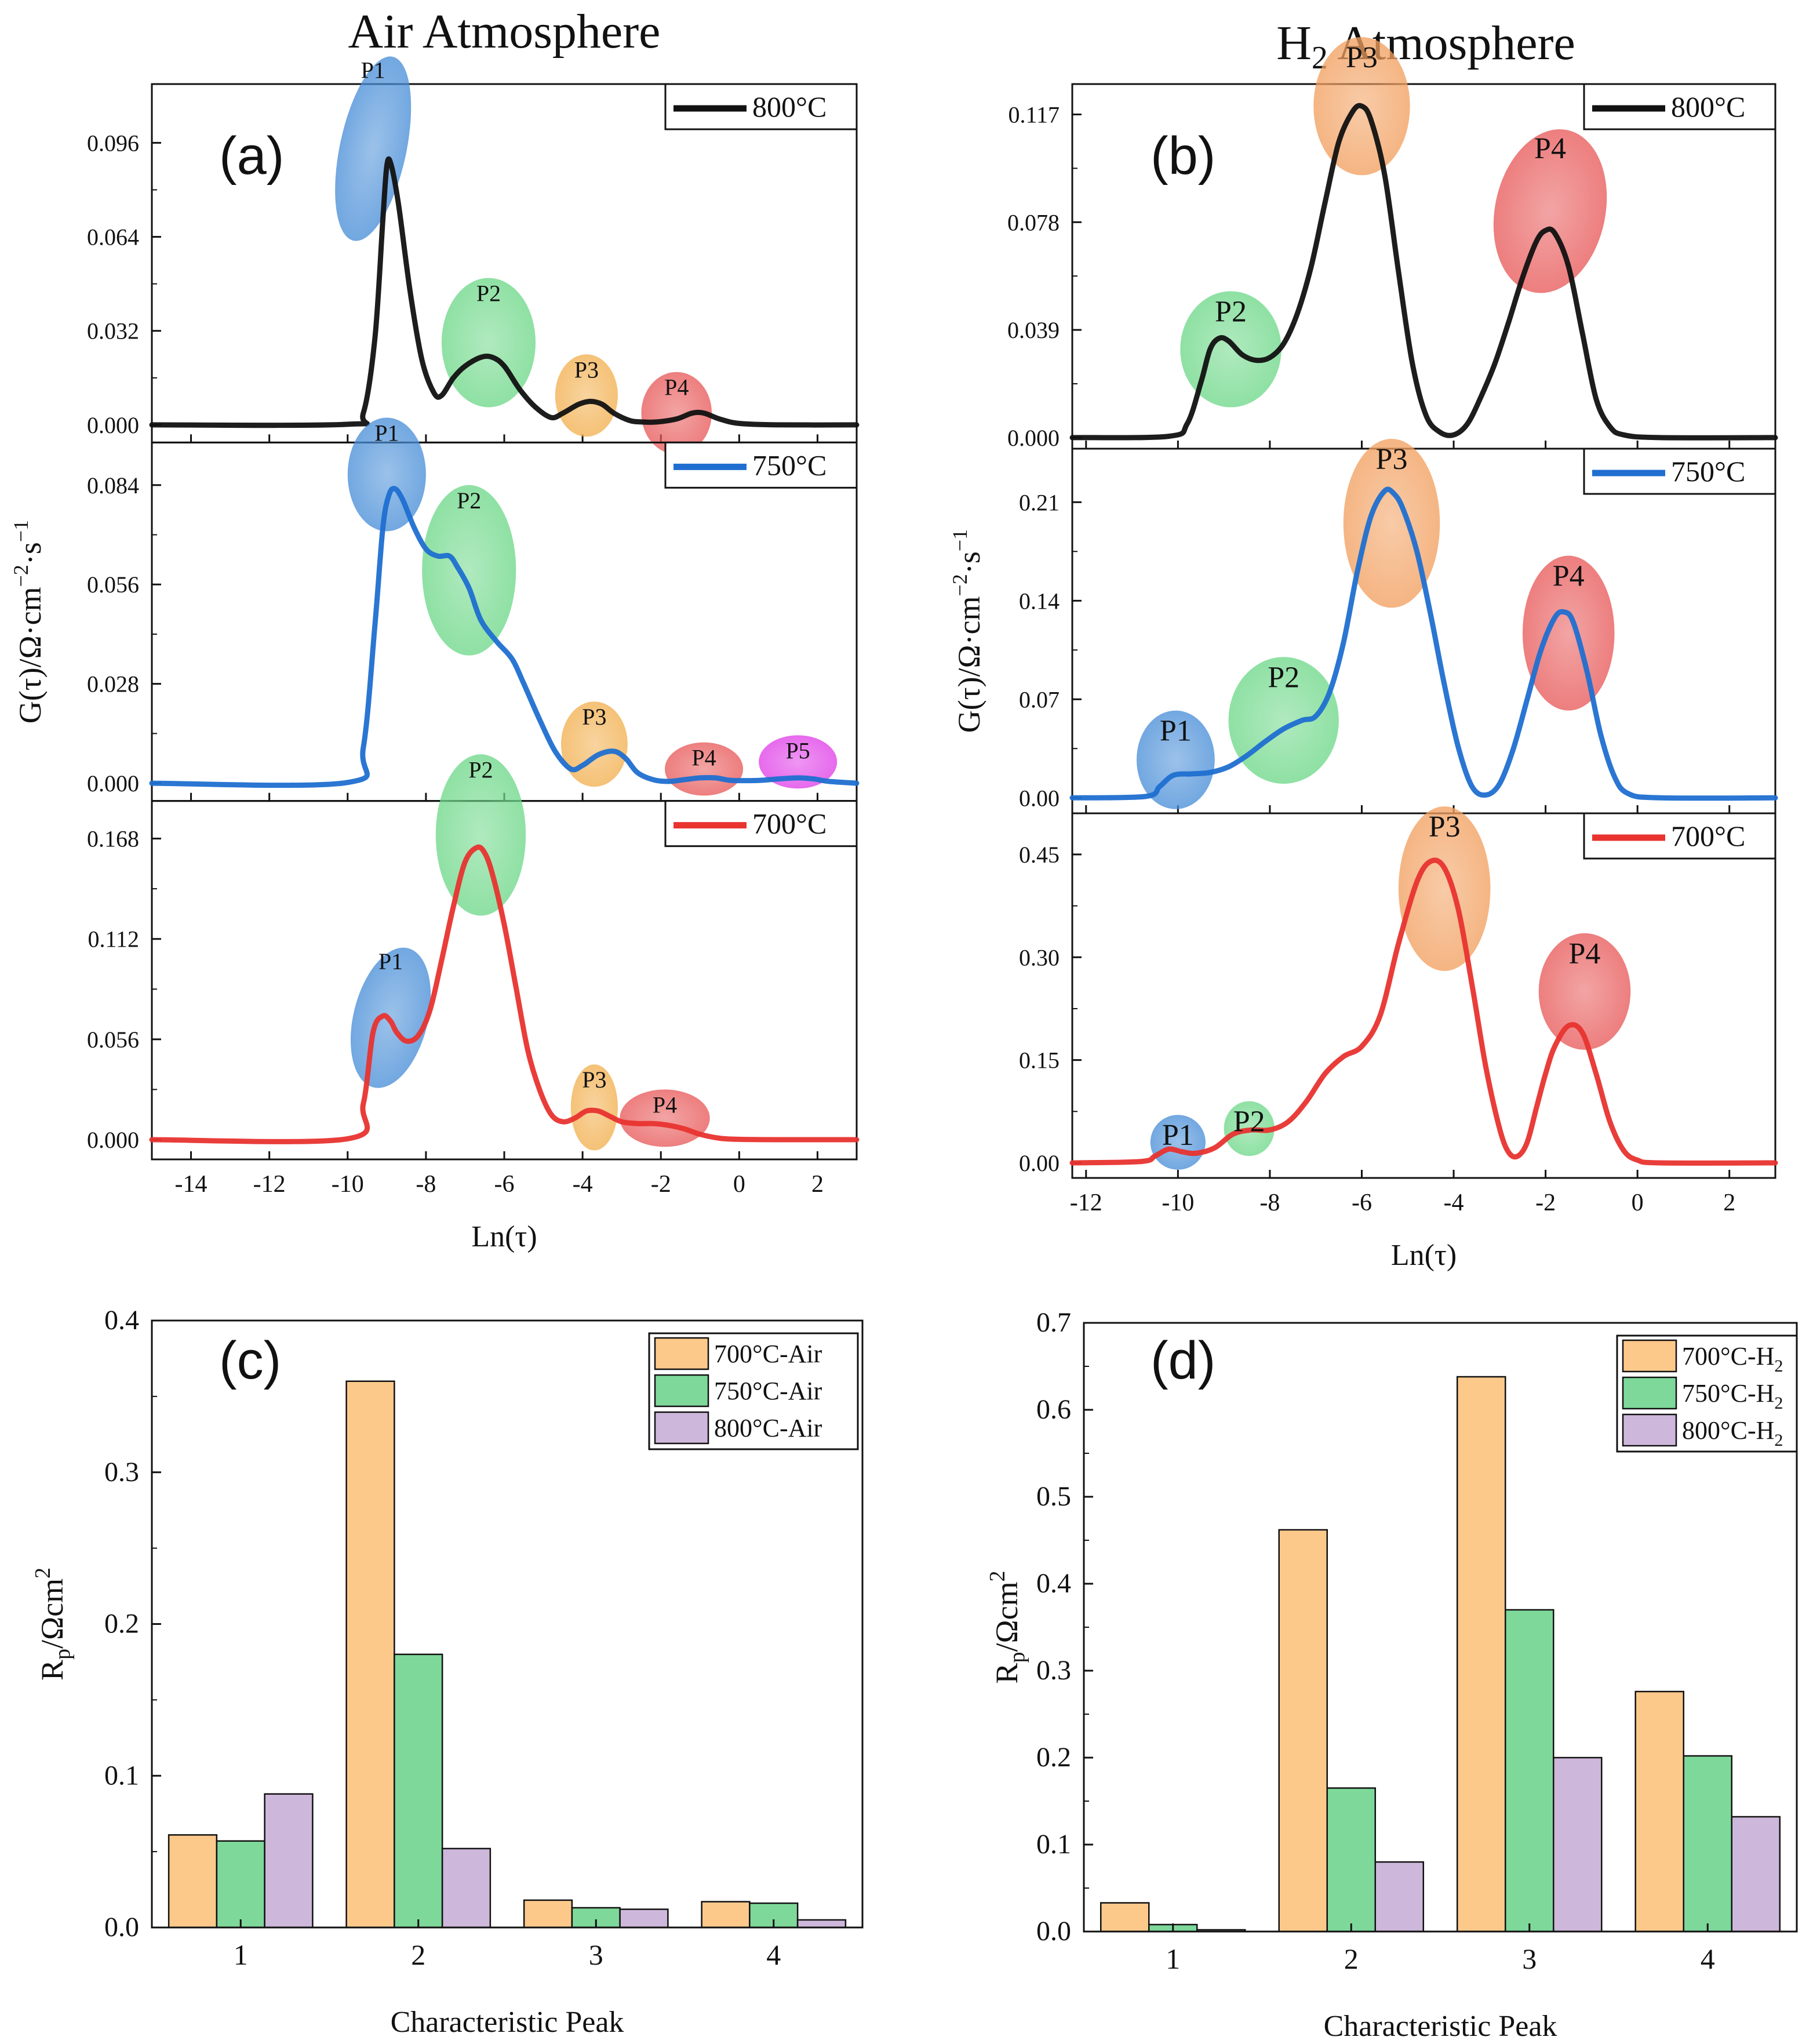 The width and height of the screenshot is (1813, 2044). What do you see at coordinates (969, 562) in the screenshot?
I see `y-axis-unit: ·s` at bounding box center [969, 562].